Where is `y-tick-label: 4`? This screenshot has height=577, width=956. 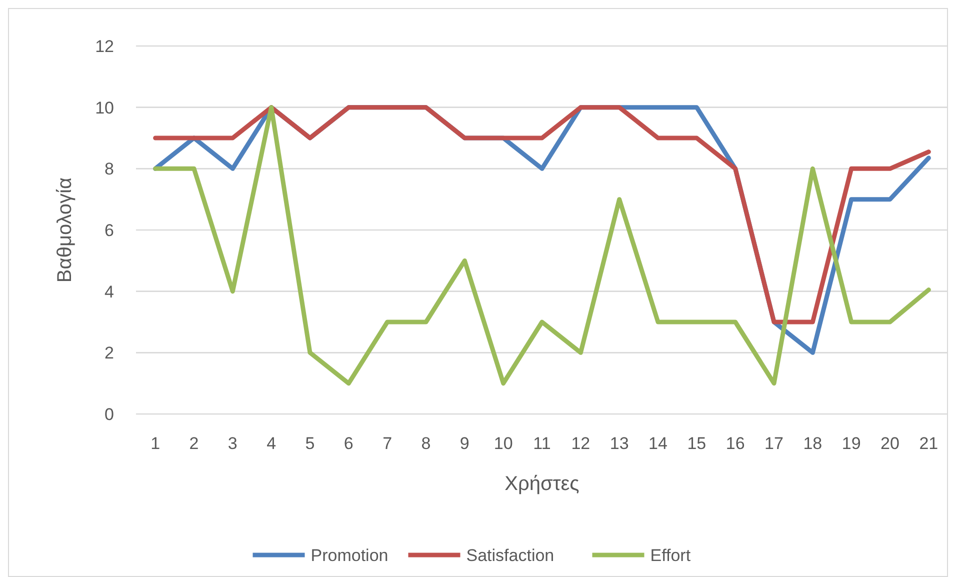 y-tick-label: 4 is located at coordinates (109, 292).